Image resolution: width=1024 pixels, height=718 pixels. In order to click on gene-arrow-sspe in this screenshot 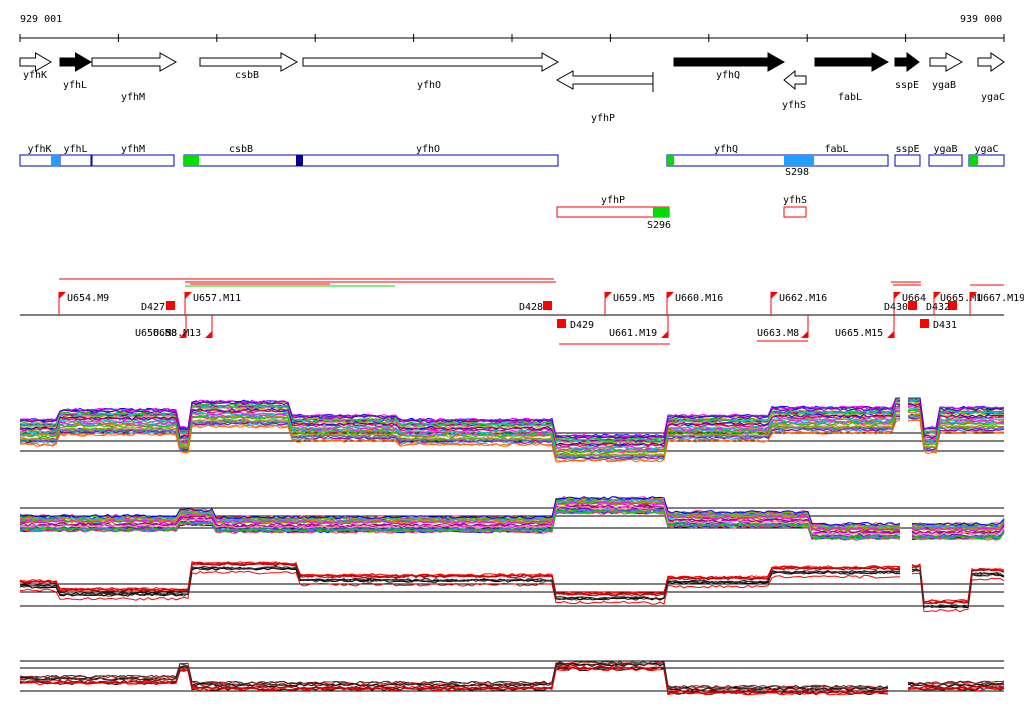, I will do `click(907, 62)`.